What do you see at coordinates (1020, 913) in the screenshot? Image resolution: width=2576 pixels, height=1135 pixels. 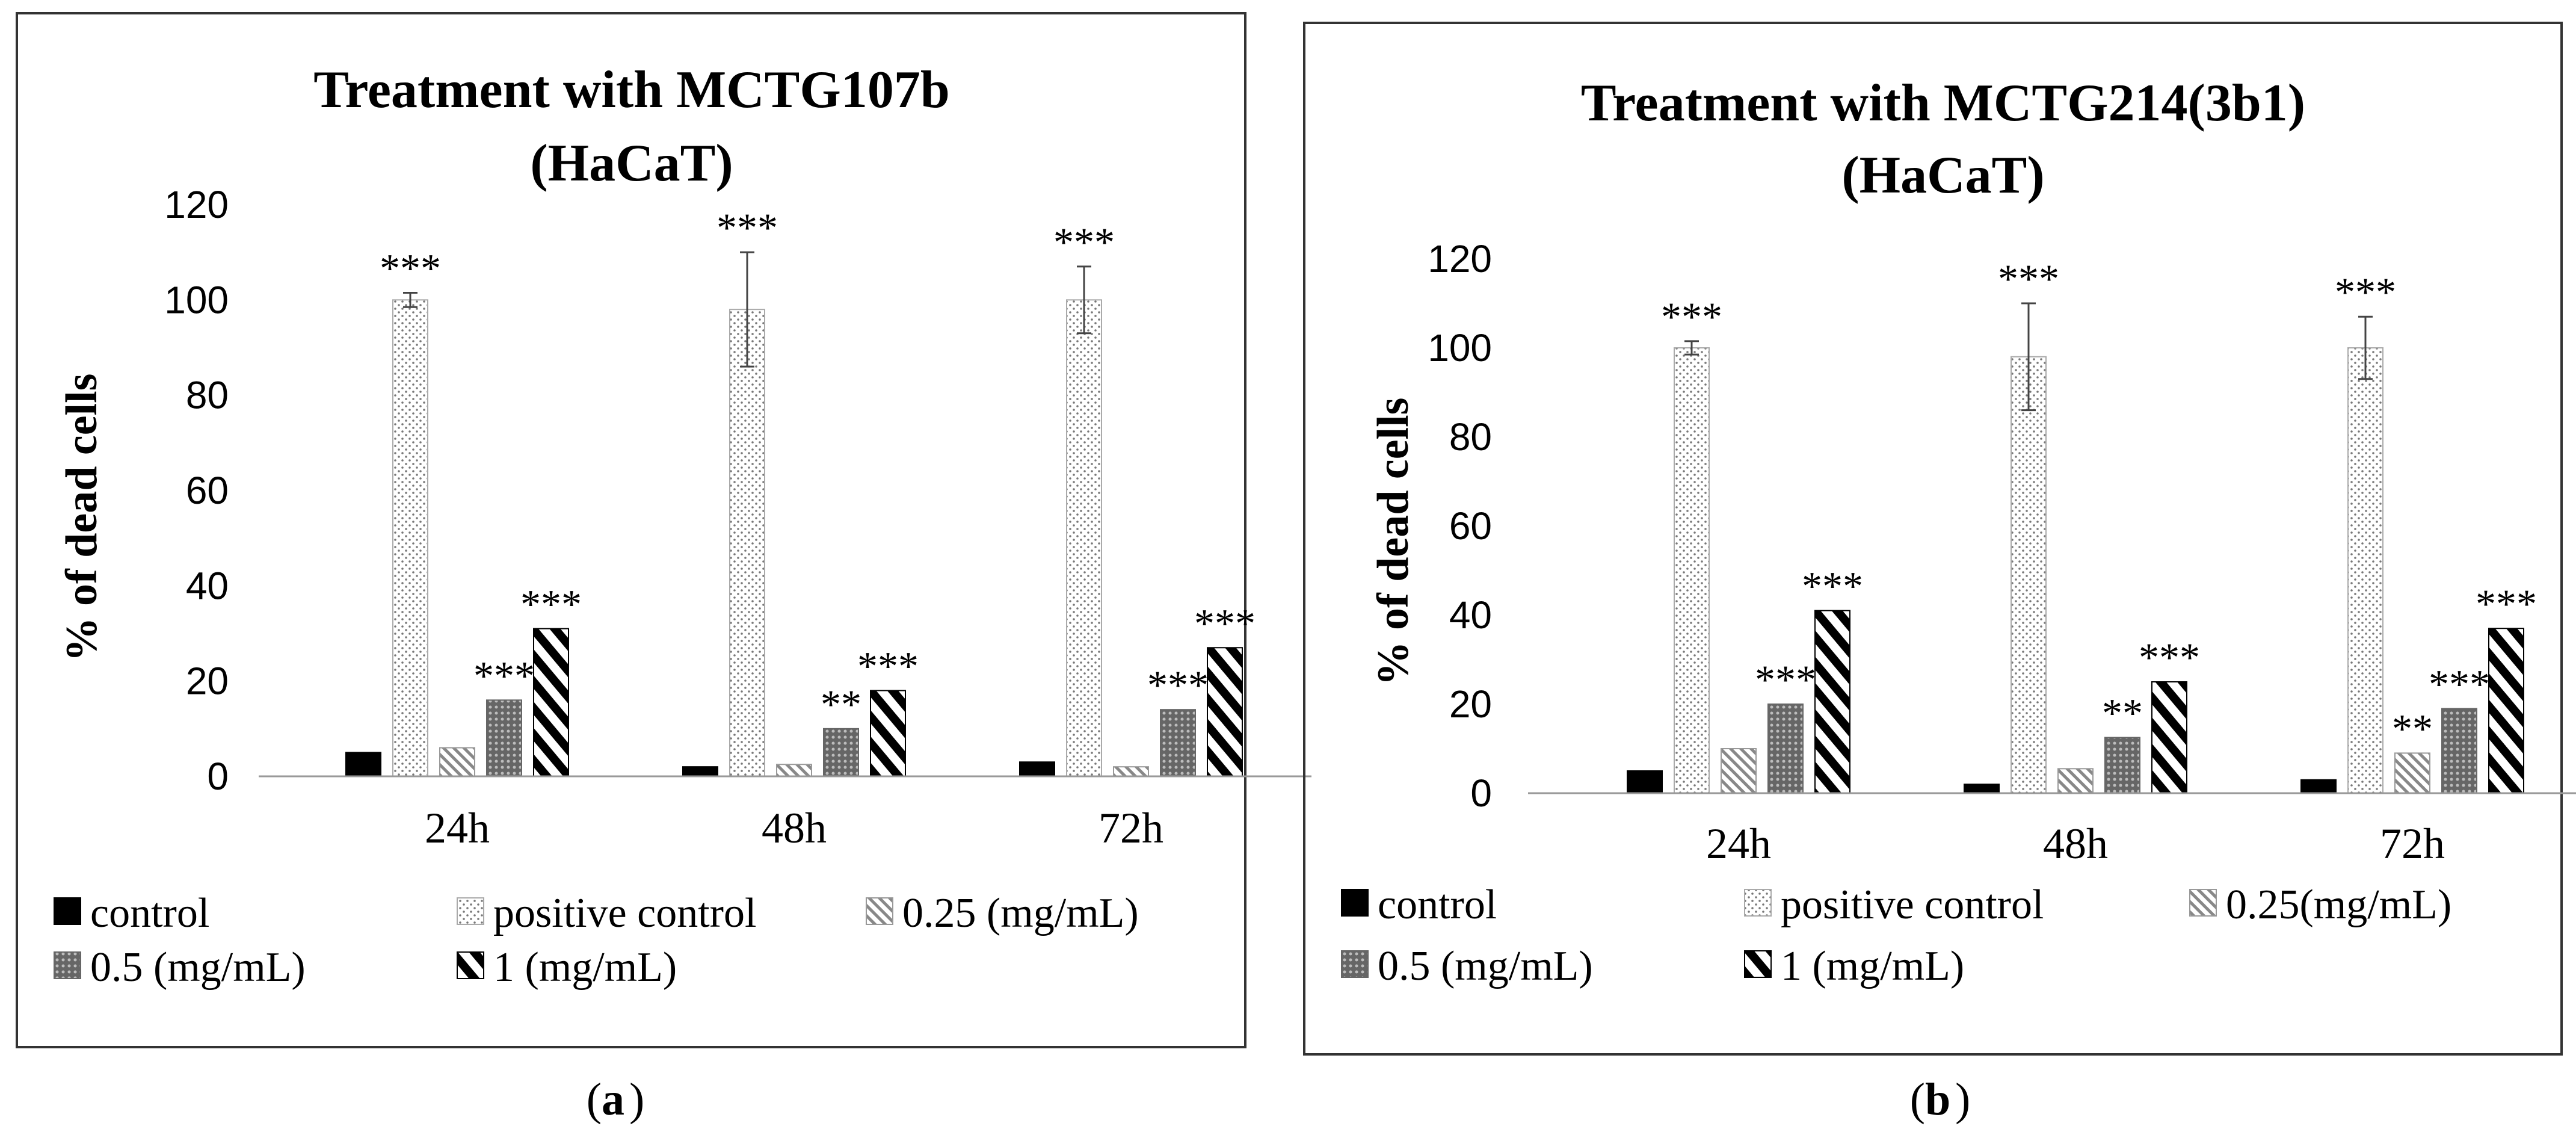 I see `legend-label: 0.25 (mg/mL)` at bounding box center [1020, 913].